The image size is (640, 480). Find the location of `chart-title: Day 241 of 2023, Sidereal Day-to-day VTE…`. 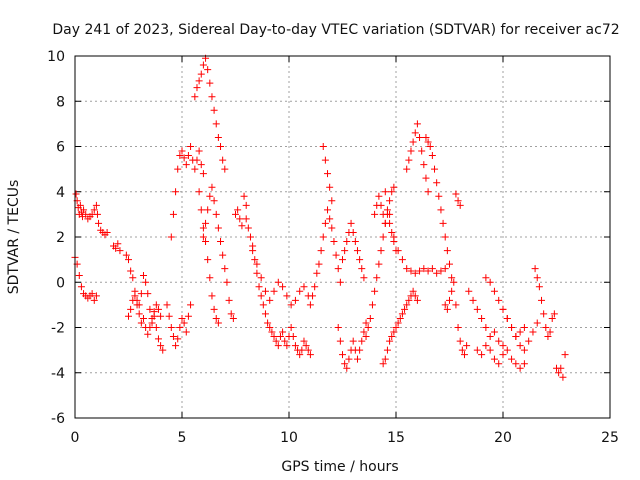

chart-title: Day 241 of 2023, Sidereal Day-to-day VTE… is located at coordinates (335, 30).